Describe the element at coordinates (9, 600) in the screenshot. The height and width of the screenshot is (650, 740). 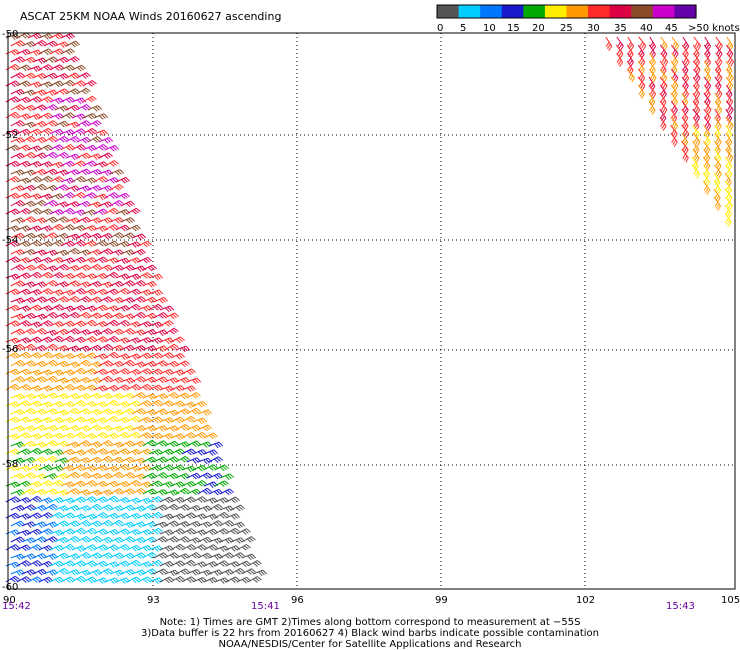
I see `lon-label: 90` at that location.